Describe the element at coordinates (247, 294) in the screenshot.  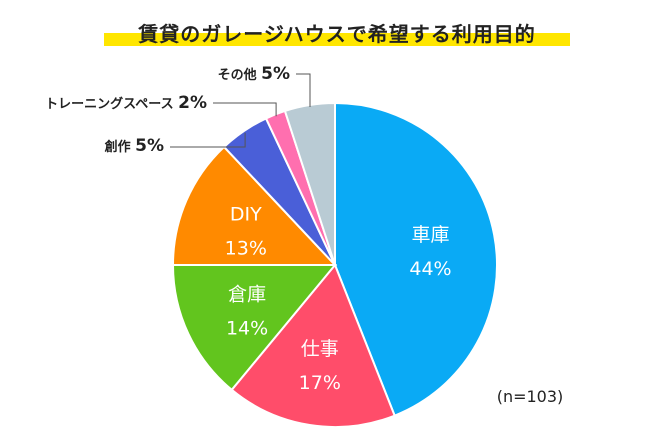
I see `slice-label-3: 倉庫` at that location.